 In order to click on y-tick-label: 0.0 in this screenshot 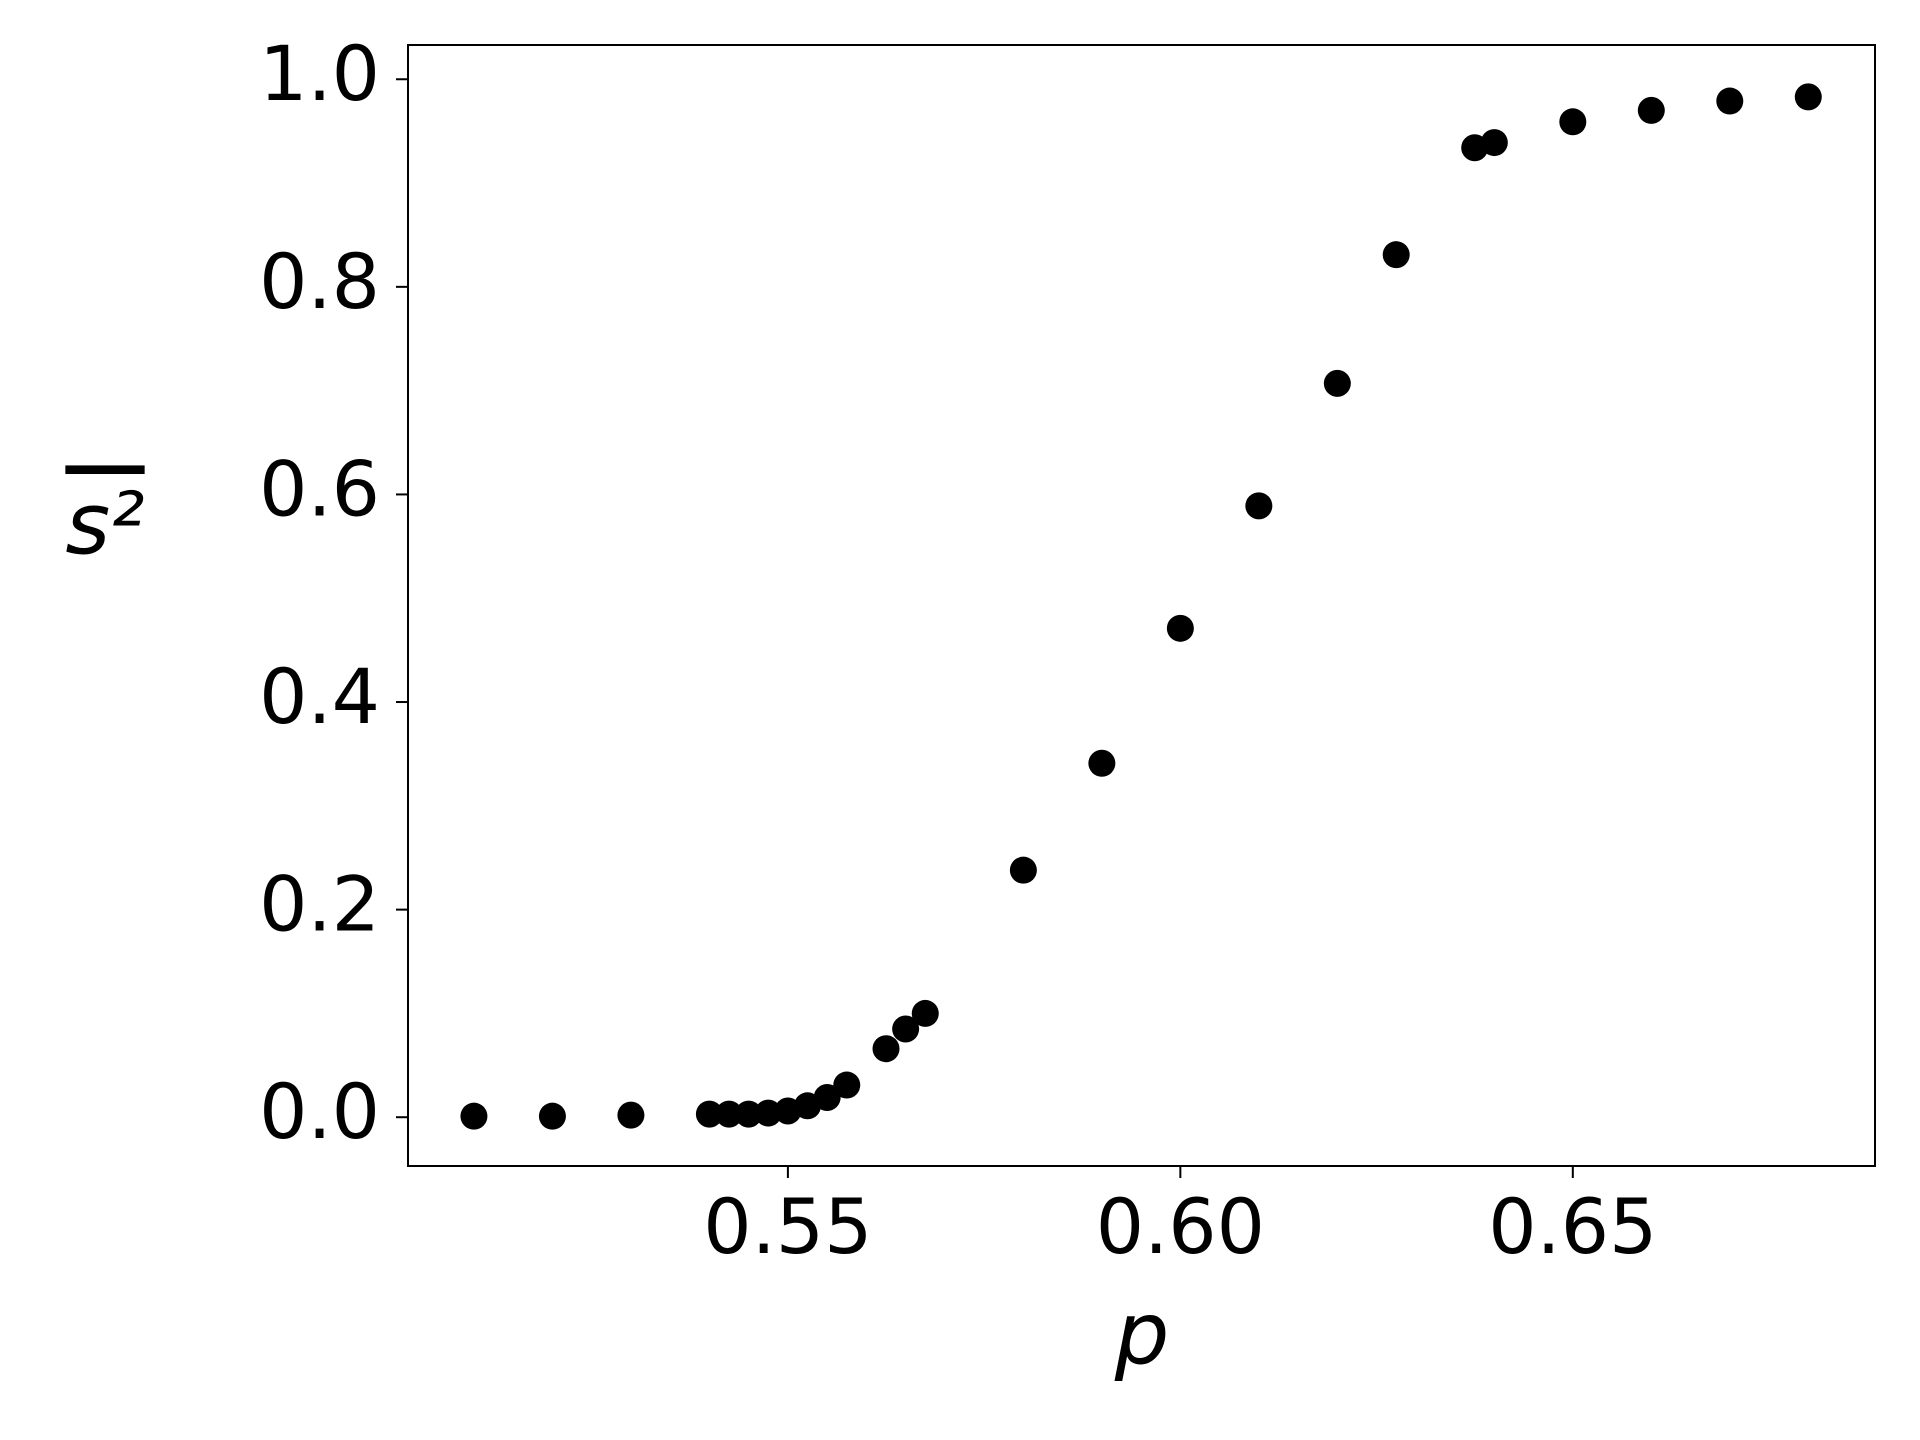, I will do `click(319, 1111)`.